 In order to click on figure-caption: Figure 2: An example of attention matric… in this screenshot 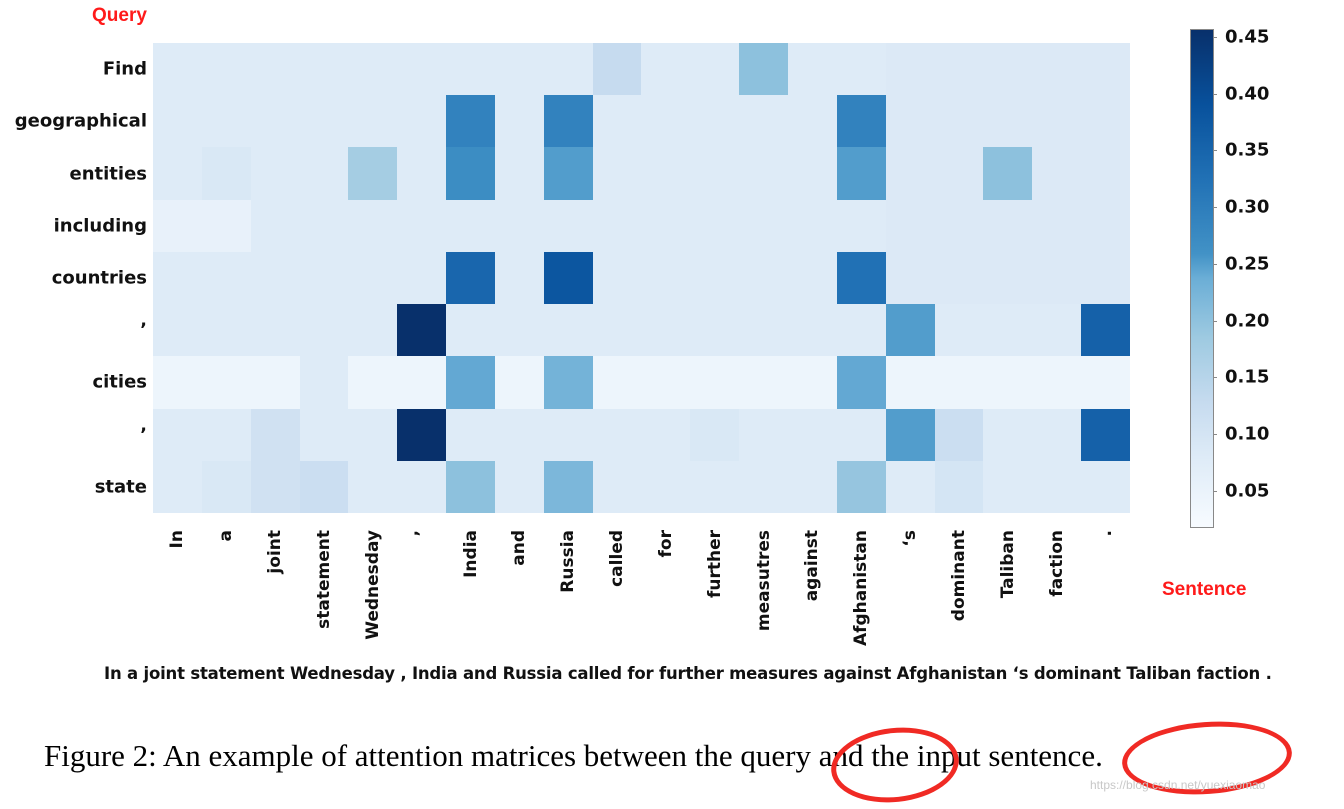, I will do `click(573, 755)`.